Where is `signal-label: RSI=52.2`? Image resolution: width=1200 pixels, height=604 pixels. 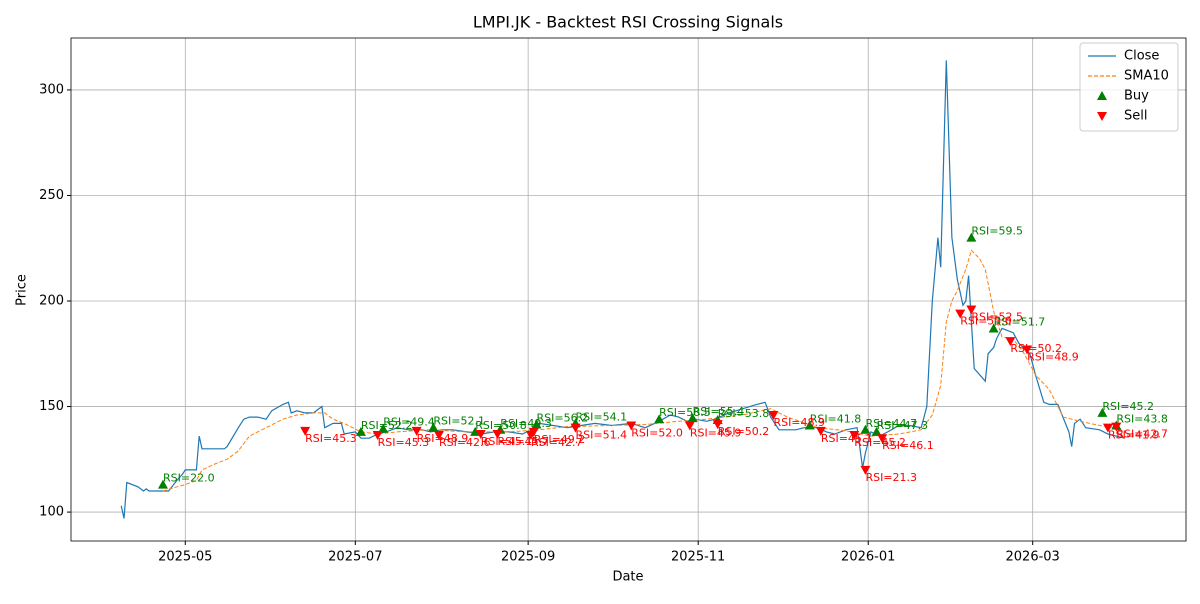
signal-label: RSI=52.2 is located at coordinates (387, 425).